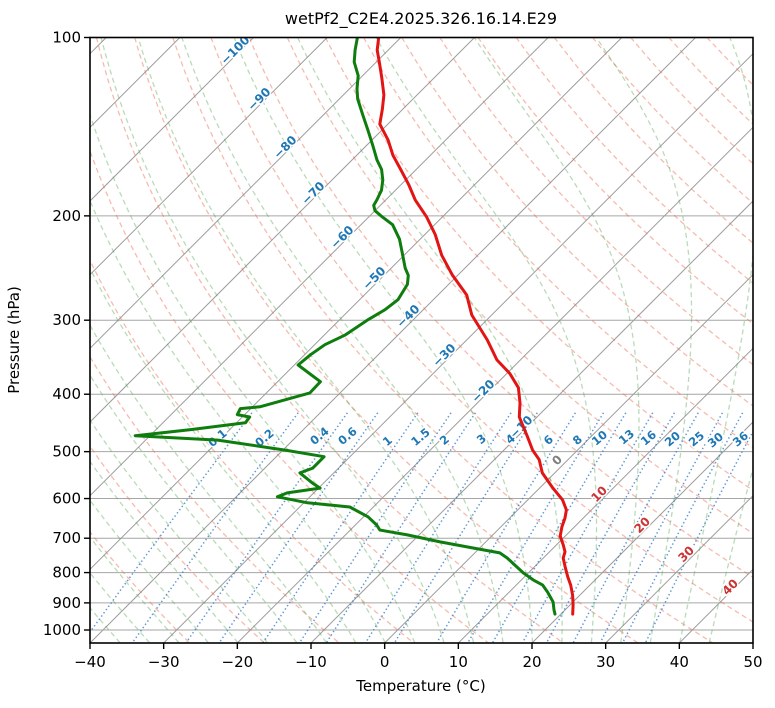  What do you see at coordinates (387, 441) in the screenshot?
I see `mixing-ratio-label: 1` at bounding box center [387, 441].